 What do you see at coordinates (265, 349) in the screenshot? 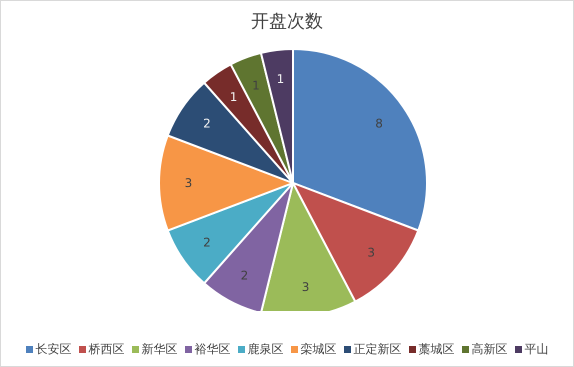
I see `legend-label: 鹿泉区` at bounding box center [265, 349].